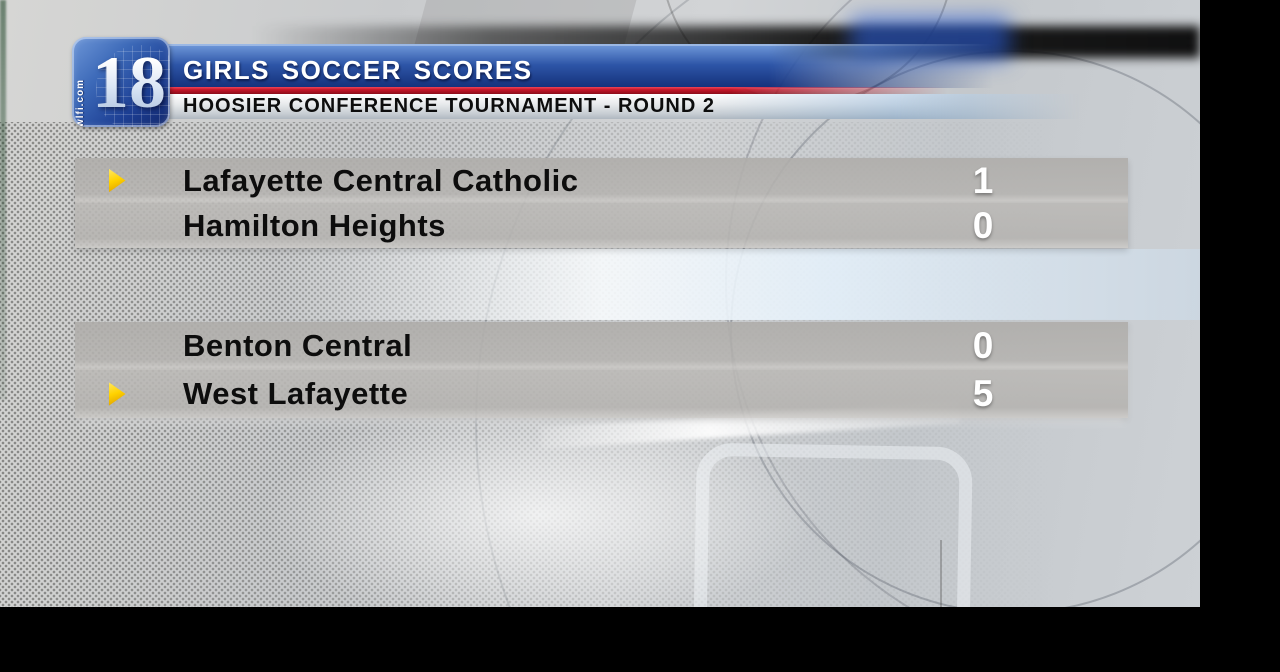  I want to click on background-light-band, so click(740, 284).